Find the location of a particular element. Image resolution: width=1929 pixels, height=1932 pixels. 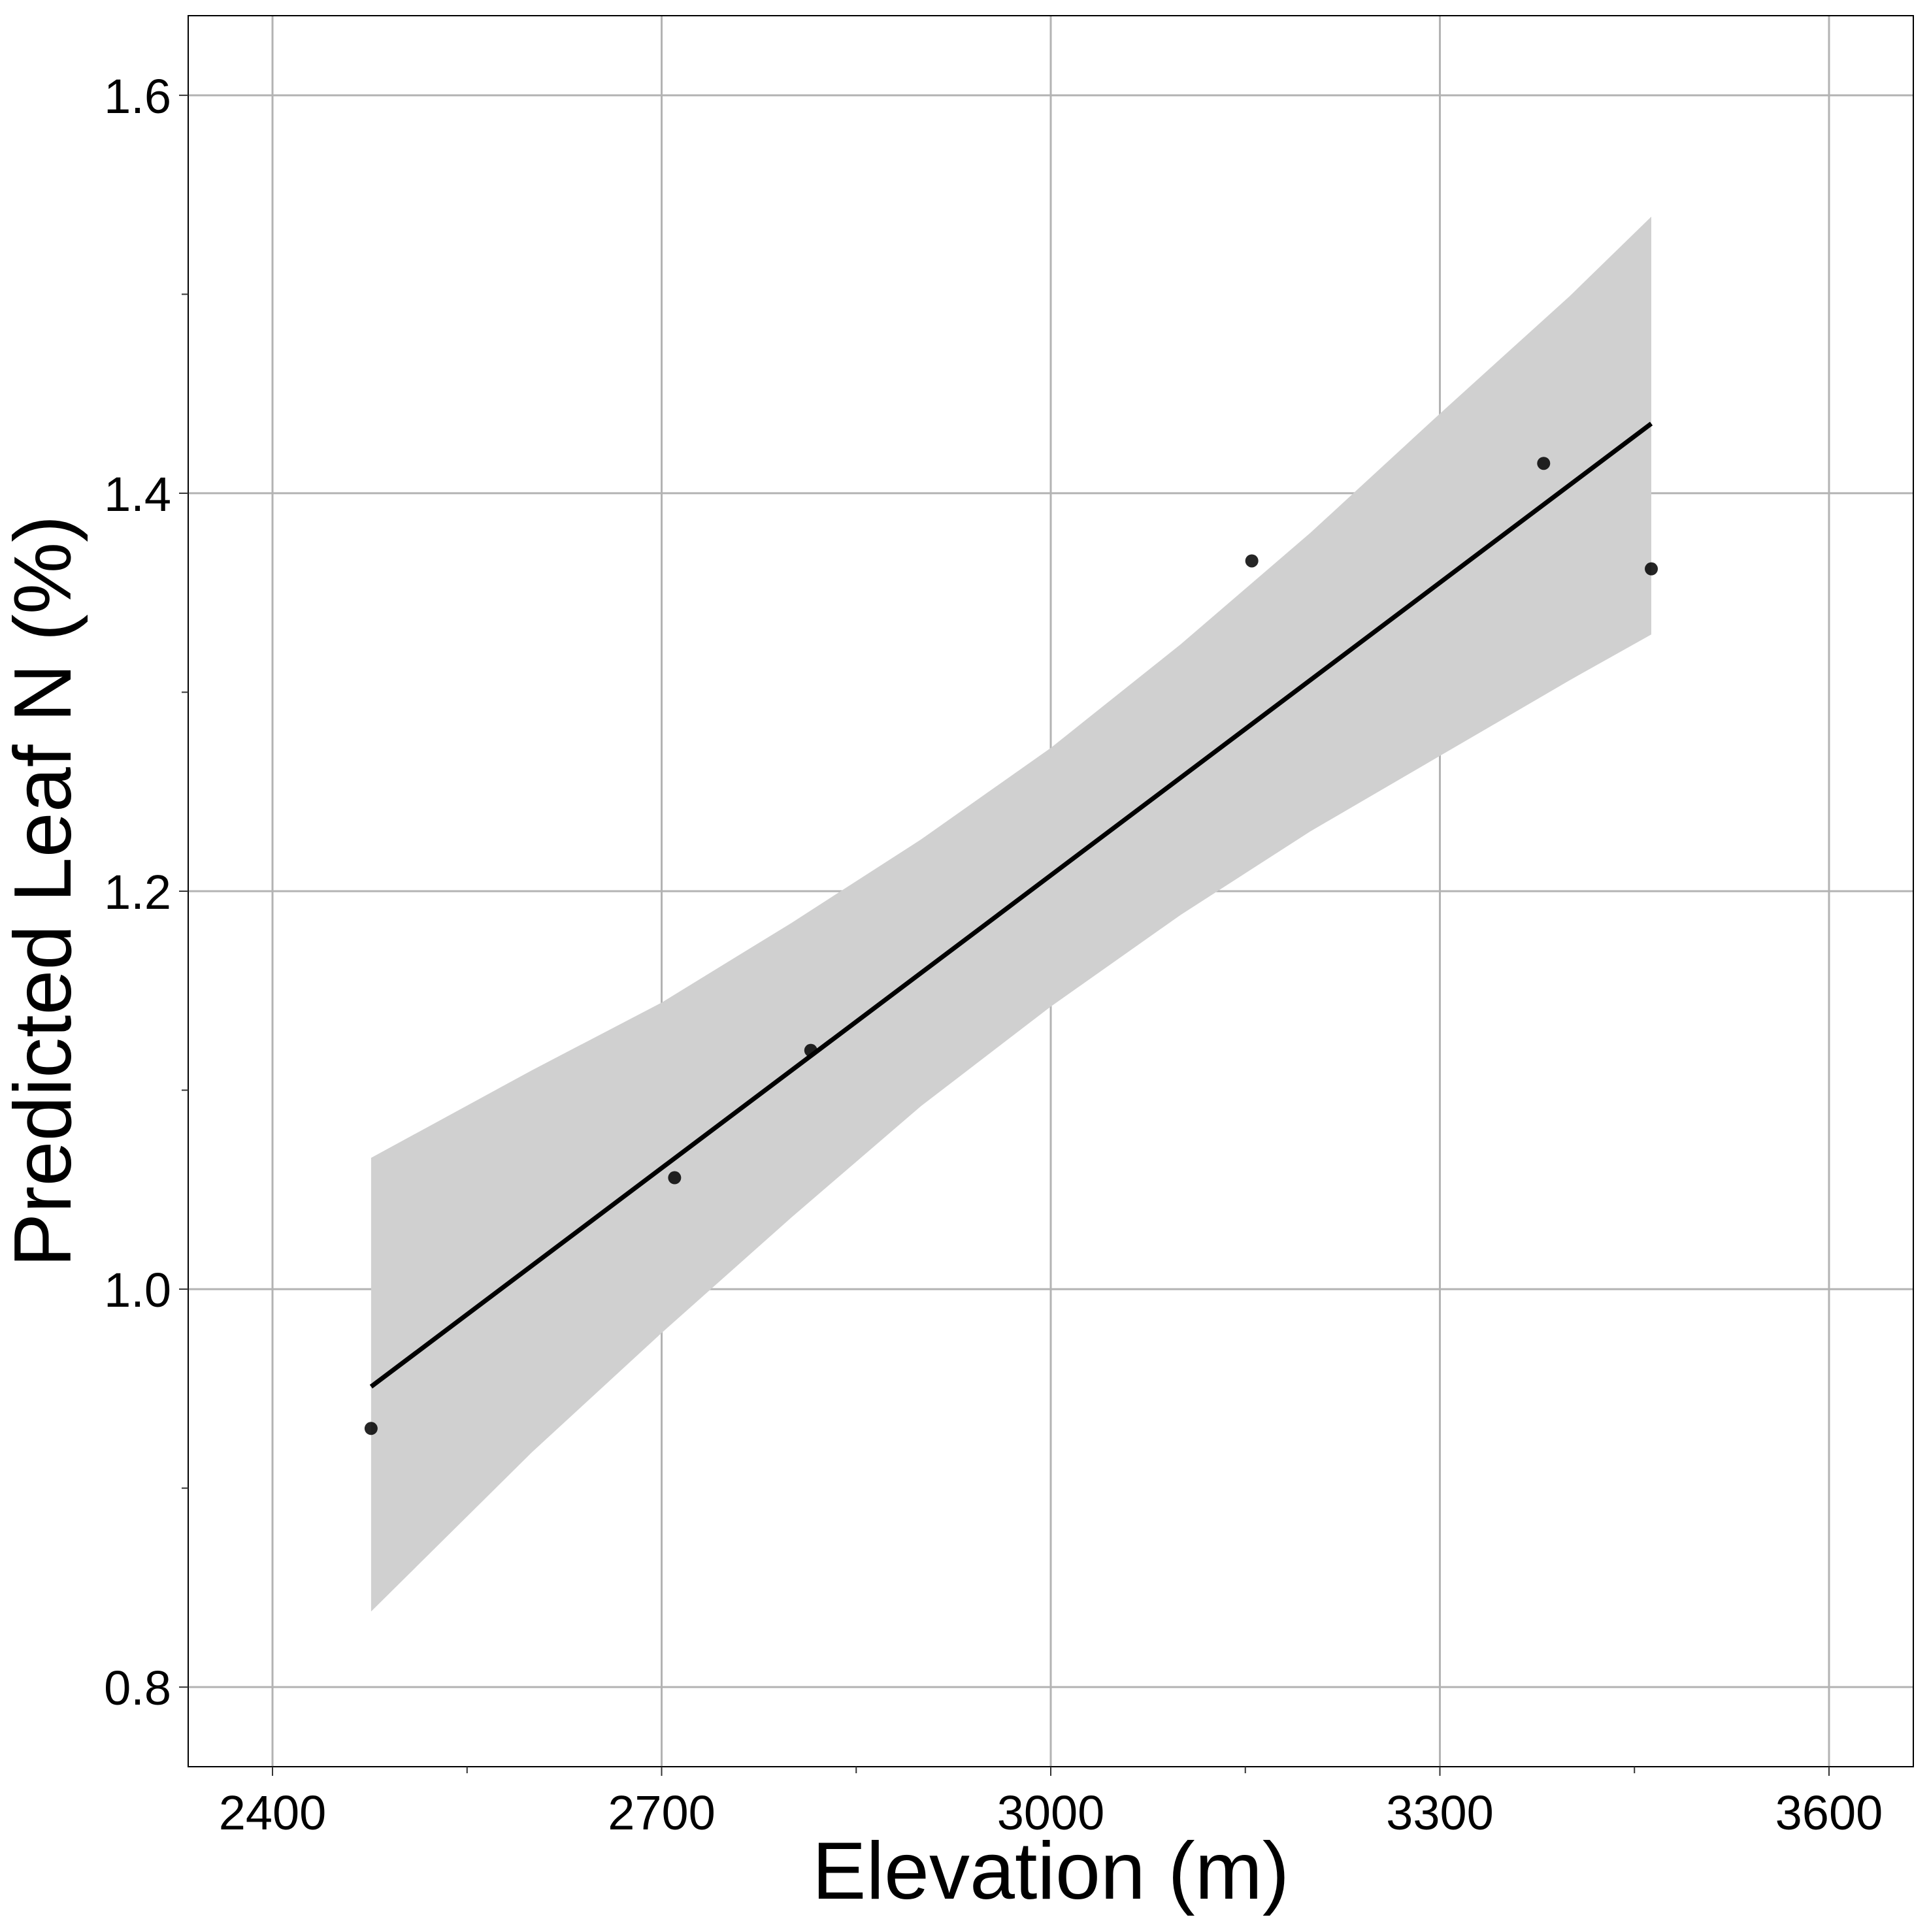

y-tick-label: 1.2 is located at coordinates (137, 892).